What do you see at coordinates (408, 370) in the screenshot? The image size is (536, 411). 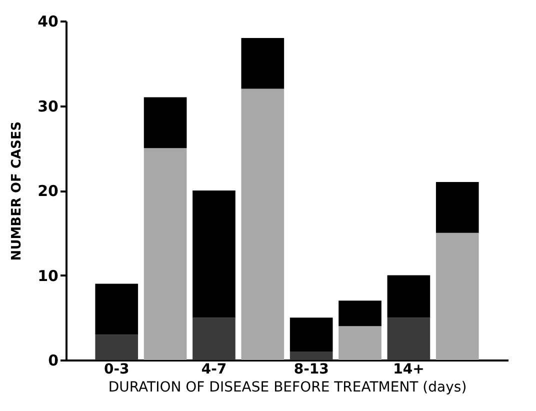 I see `x-tick-label: 14+` at bounding box center [408, 370].